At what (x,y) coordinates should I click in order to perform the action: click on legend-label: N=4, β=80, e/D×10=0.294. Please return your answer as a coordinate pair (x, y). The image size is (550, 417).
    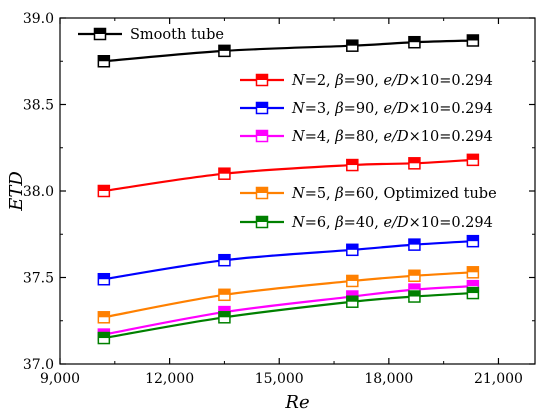
    Looking at the image, I should click on (392, 137).